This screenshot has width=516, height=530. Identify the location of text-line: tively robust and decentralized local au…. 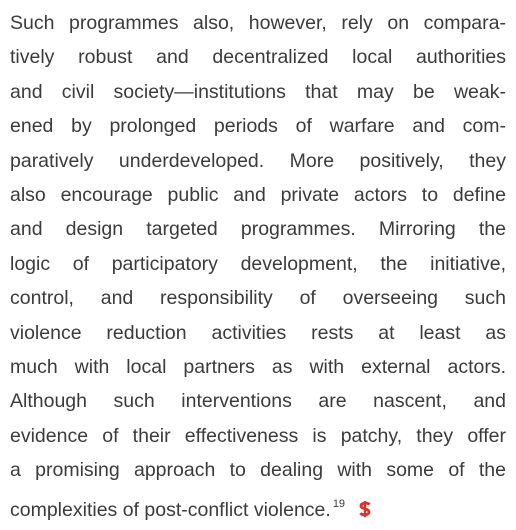
(258, 57).